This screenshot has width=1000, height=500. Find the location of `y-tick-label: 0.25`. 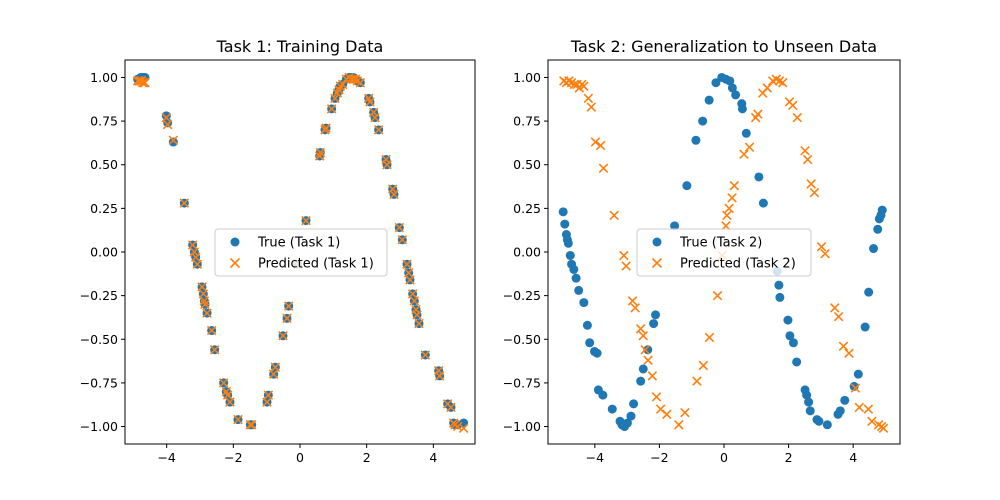

y-tick-label: 0.25 is located at coordinates (527, 208).